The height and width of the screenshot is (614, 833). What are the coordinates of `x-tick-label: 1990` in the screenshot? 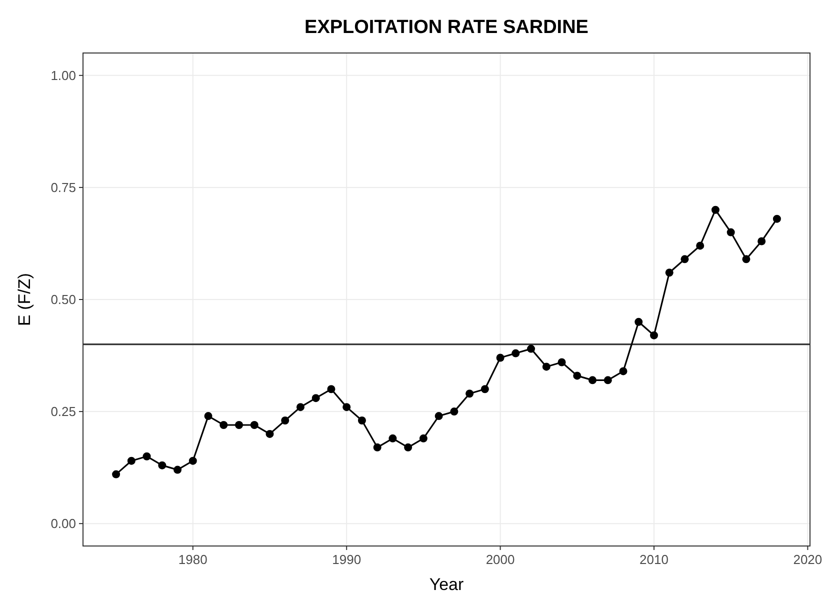 It's located at (347, 559).